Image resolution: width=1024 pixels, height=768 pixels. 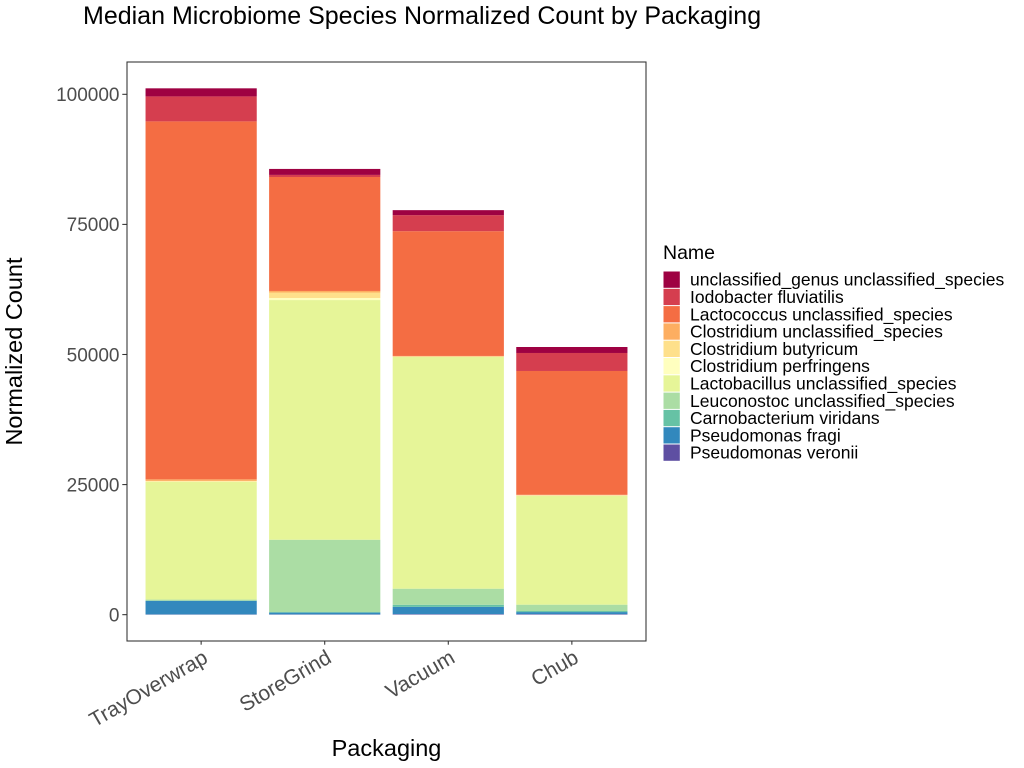 What do you see at coordinates (325, 299) in the screenshot?
I see `bar-storegrind-clostridium-perfringens` at bounding box center [325, 299].